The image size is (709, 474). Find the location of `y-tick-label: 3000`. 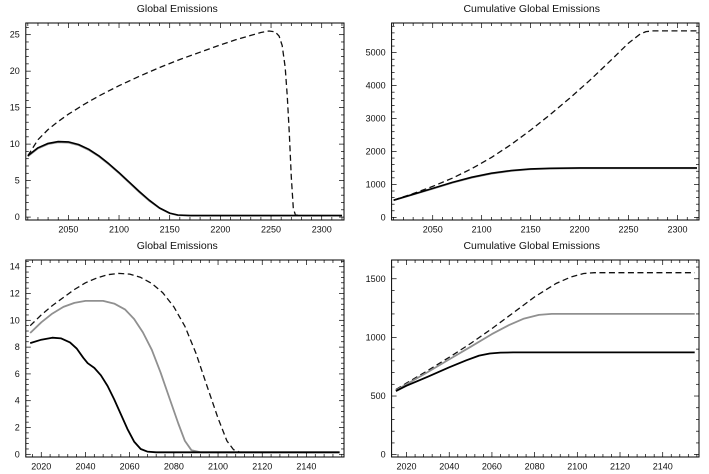

y-tick-label: 3000 is located at coordinates (375, 119).